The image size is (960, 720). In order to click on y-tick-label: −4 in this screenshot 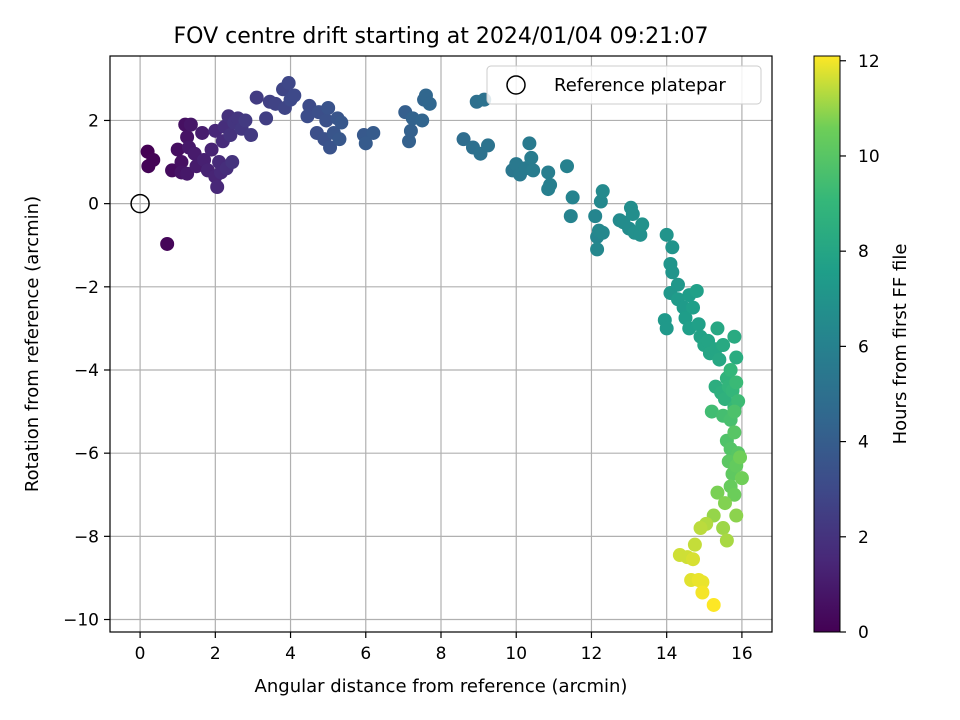, I will do `click(86, 371)`.